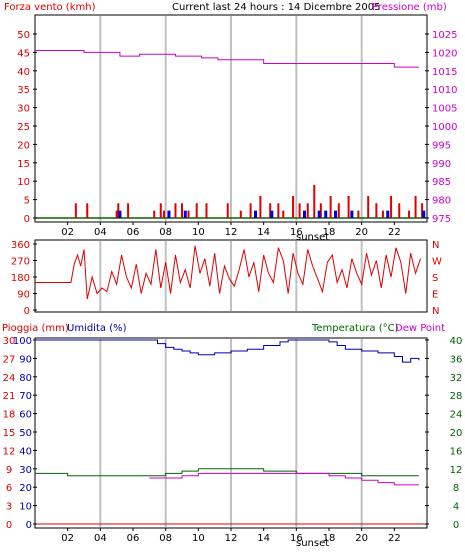 This screenshot has height=560, width=465. I want to click on temperatura-c-line, so click(227, 472).